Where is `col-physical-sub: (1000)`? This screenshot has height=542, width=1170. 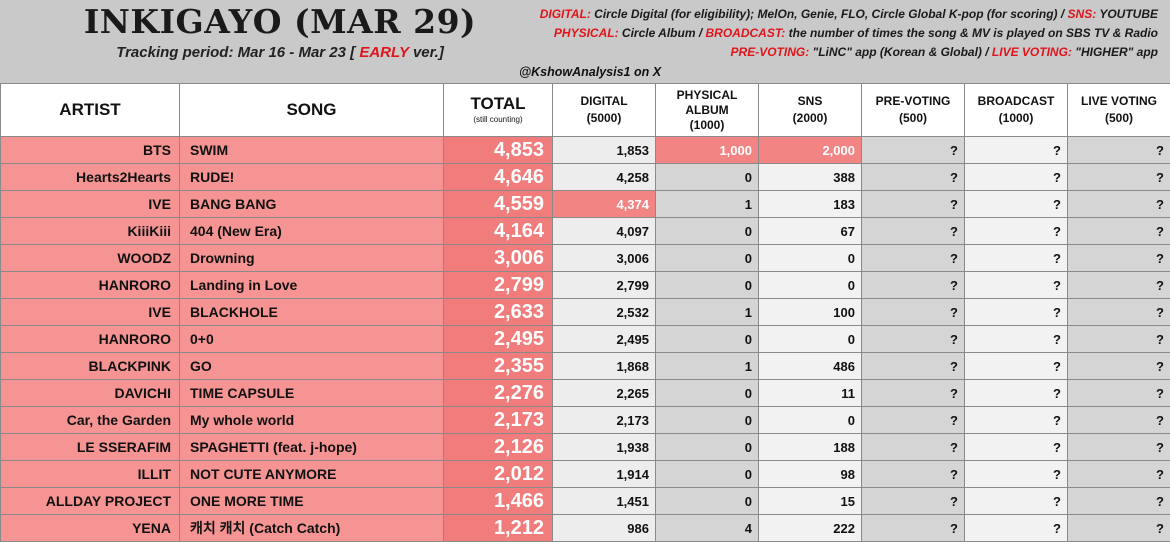 col-physical-sub: (1000) is located at coordinates (707, 125).